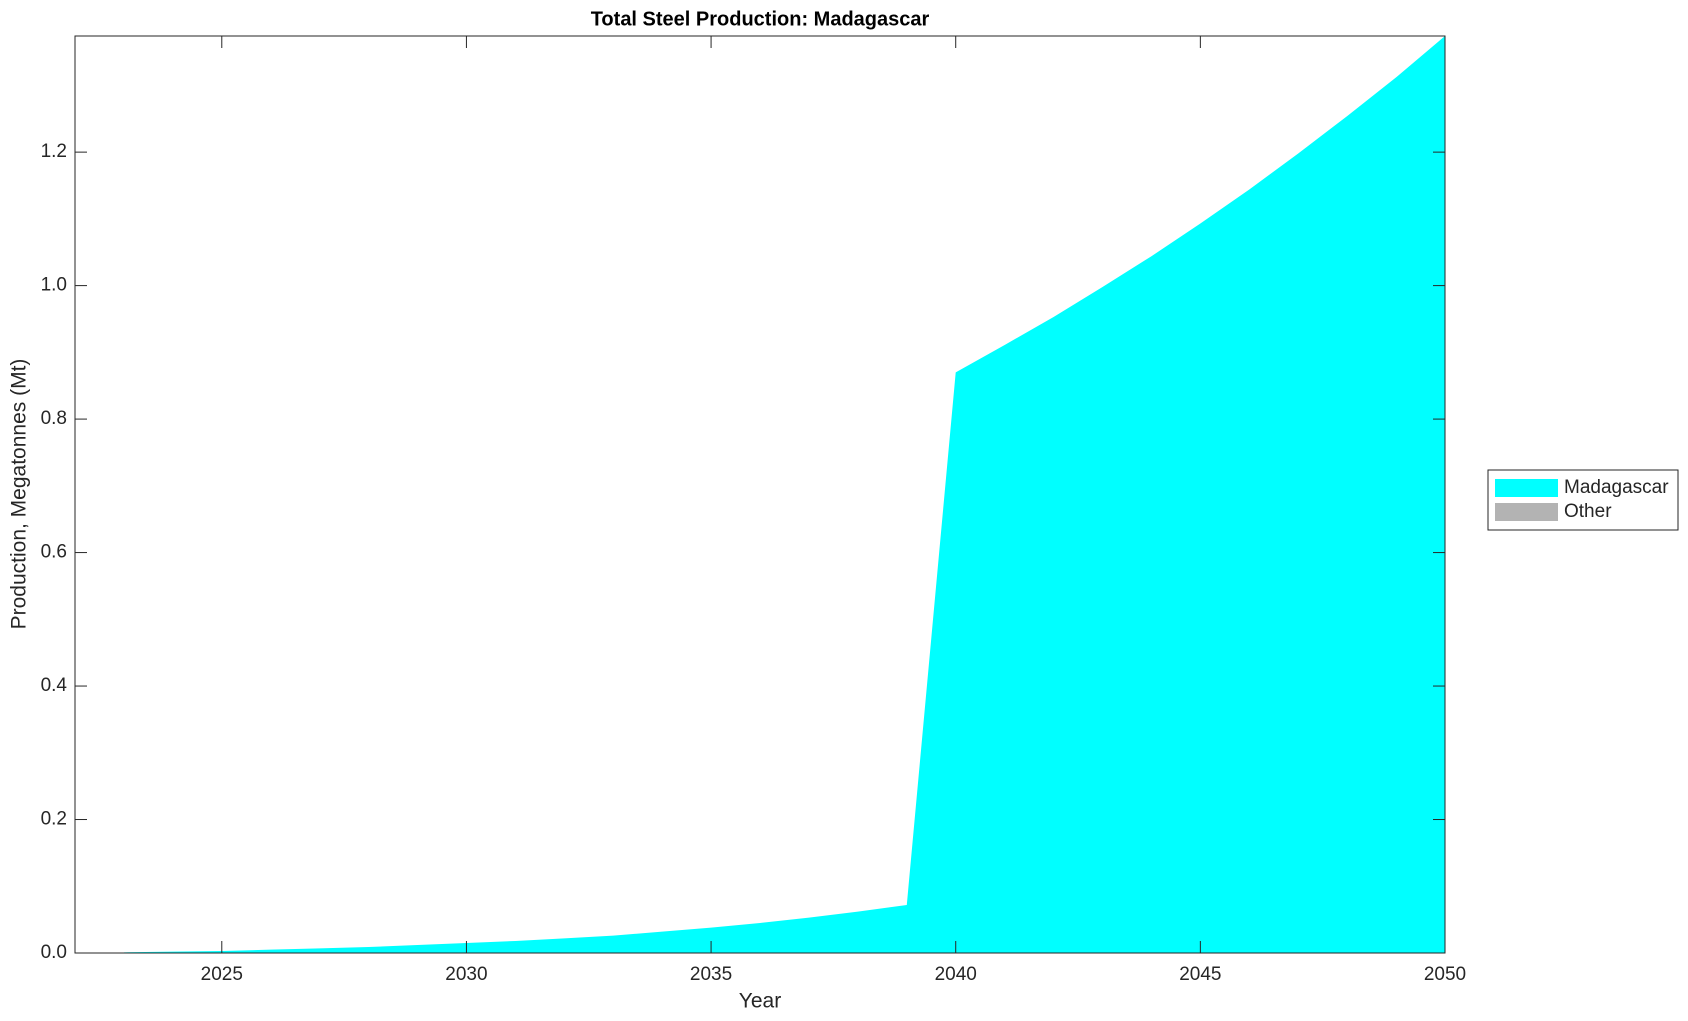  What do you see at coordinates (54, 418) in the screenshot?
I see `y-tick-label: 0.8` at bounding box center [54, 418].